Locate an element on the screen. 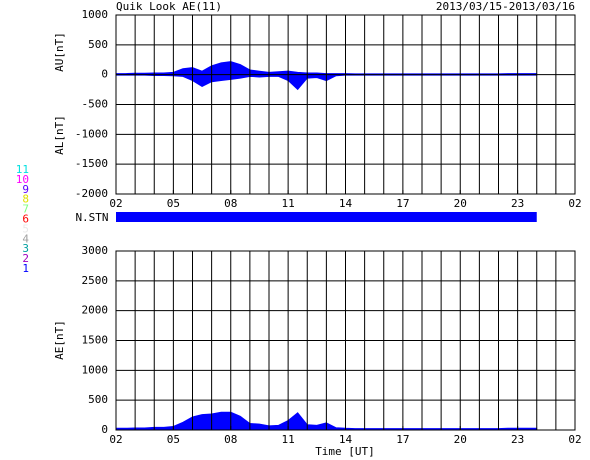  station-legend-label: 4 is located at coordinates (25, 238).